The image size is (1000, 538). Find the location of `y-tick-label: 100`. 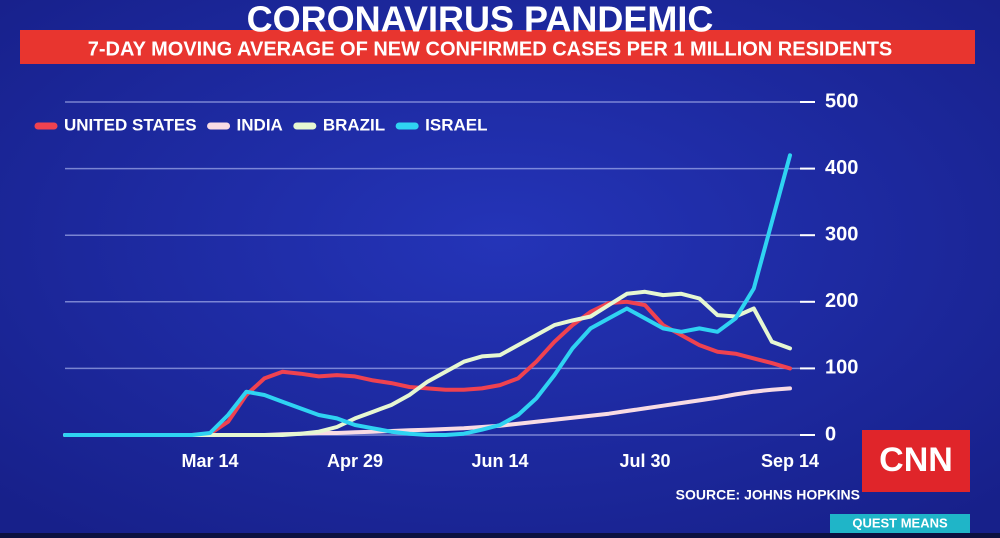

y-tick-label: 100 is located at coordinates (841, 368).